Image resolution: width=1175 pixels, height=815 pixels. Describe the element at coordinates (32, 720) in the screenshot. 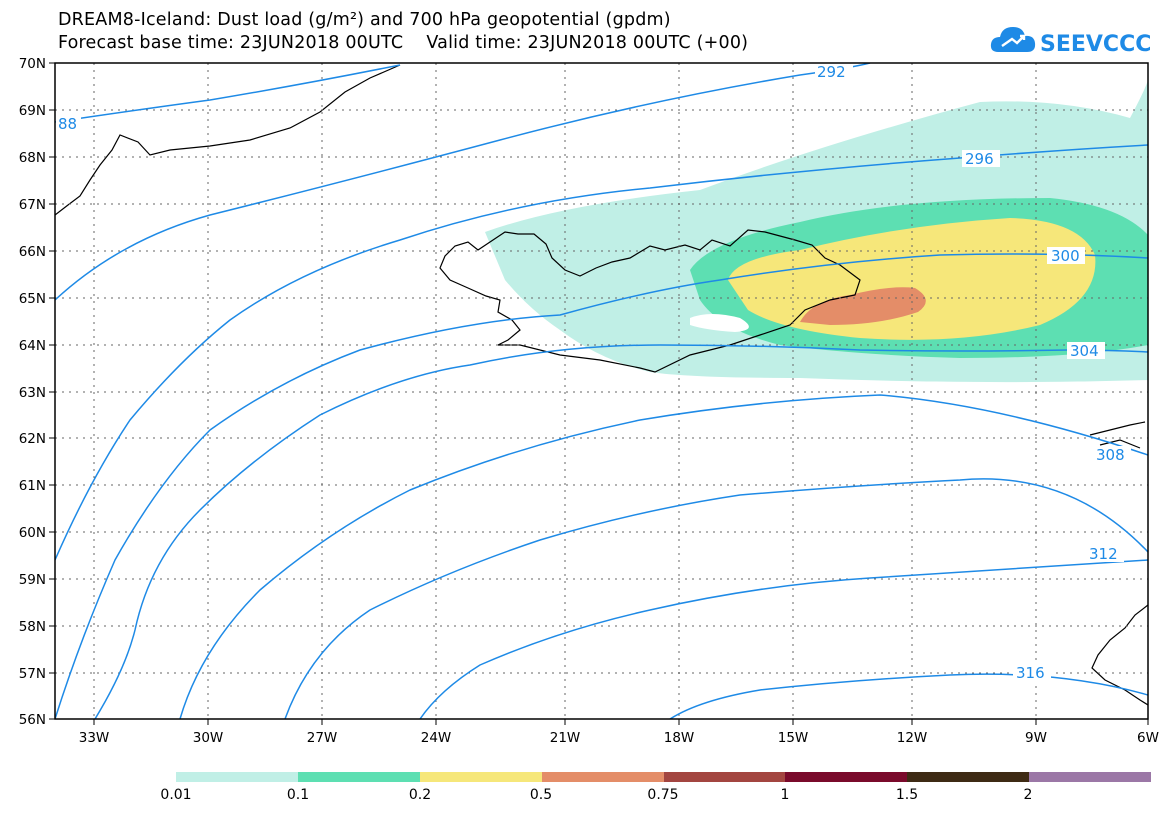

I see `lat-label: 56N` at that location.